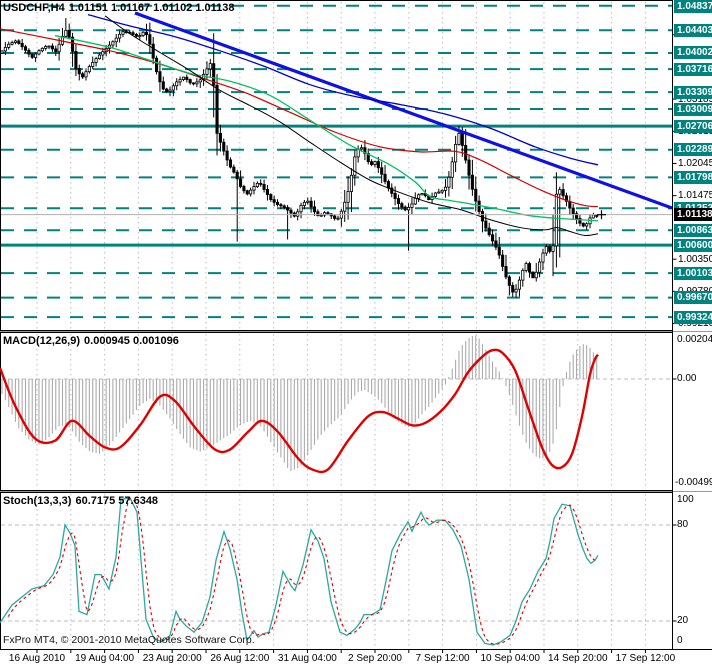 Image resolution: width=712 pixels, height=670 pixels. Describe the element at coordinates (694, 339) in the screenshot. I see `macd-max-label: 0.00204` at that location.